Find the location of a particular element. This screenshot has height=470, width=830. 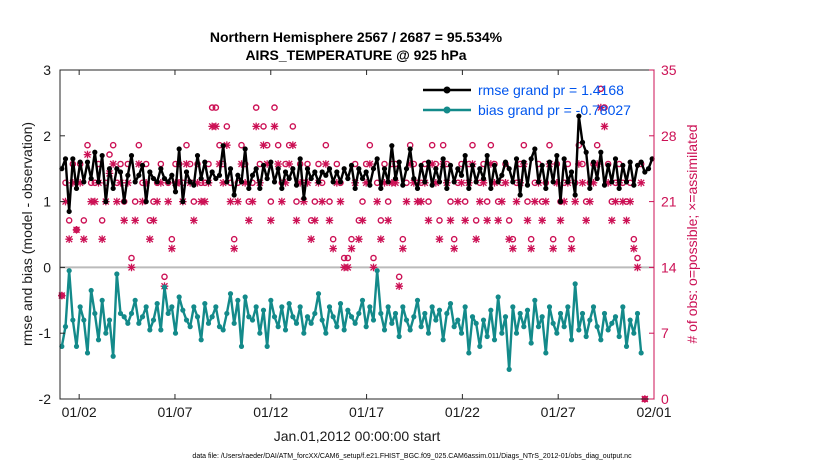

y-axis-left: -2 -1 0 1 2 3 is located at coordinates (52, 234).